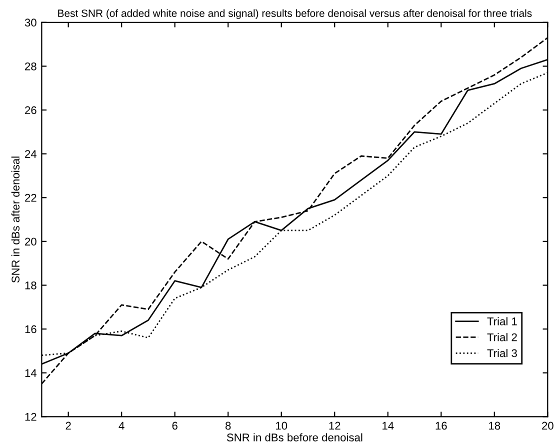 The width and height of the screenshot is (556, 448). What do you see at coordinates (30, 416) in the screenshot?
I see `y-tick-label: 12` at bounding box center [30, 416].